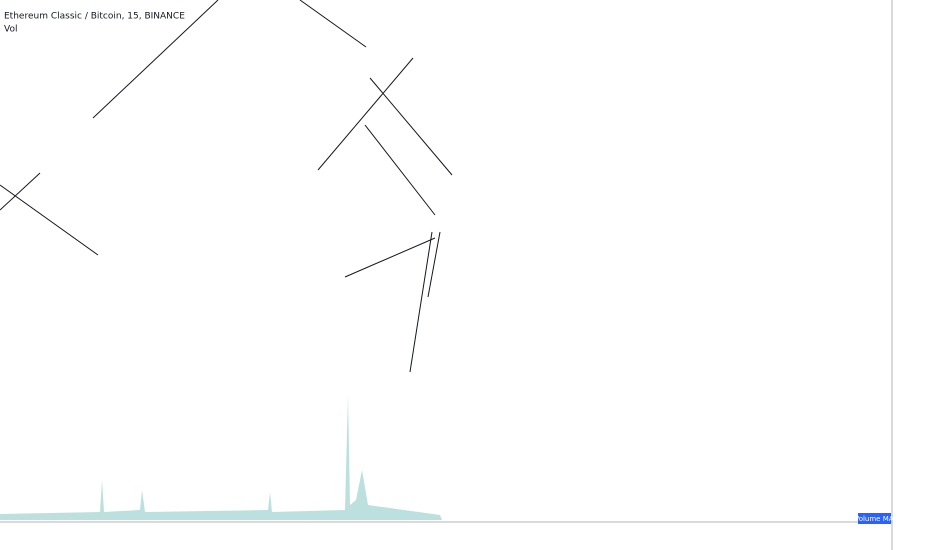  I want to click on volume-label: Vol, so click(10, 30).